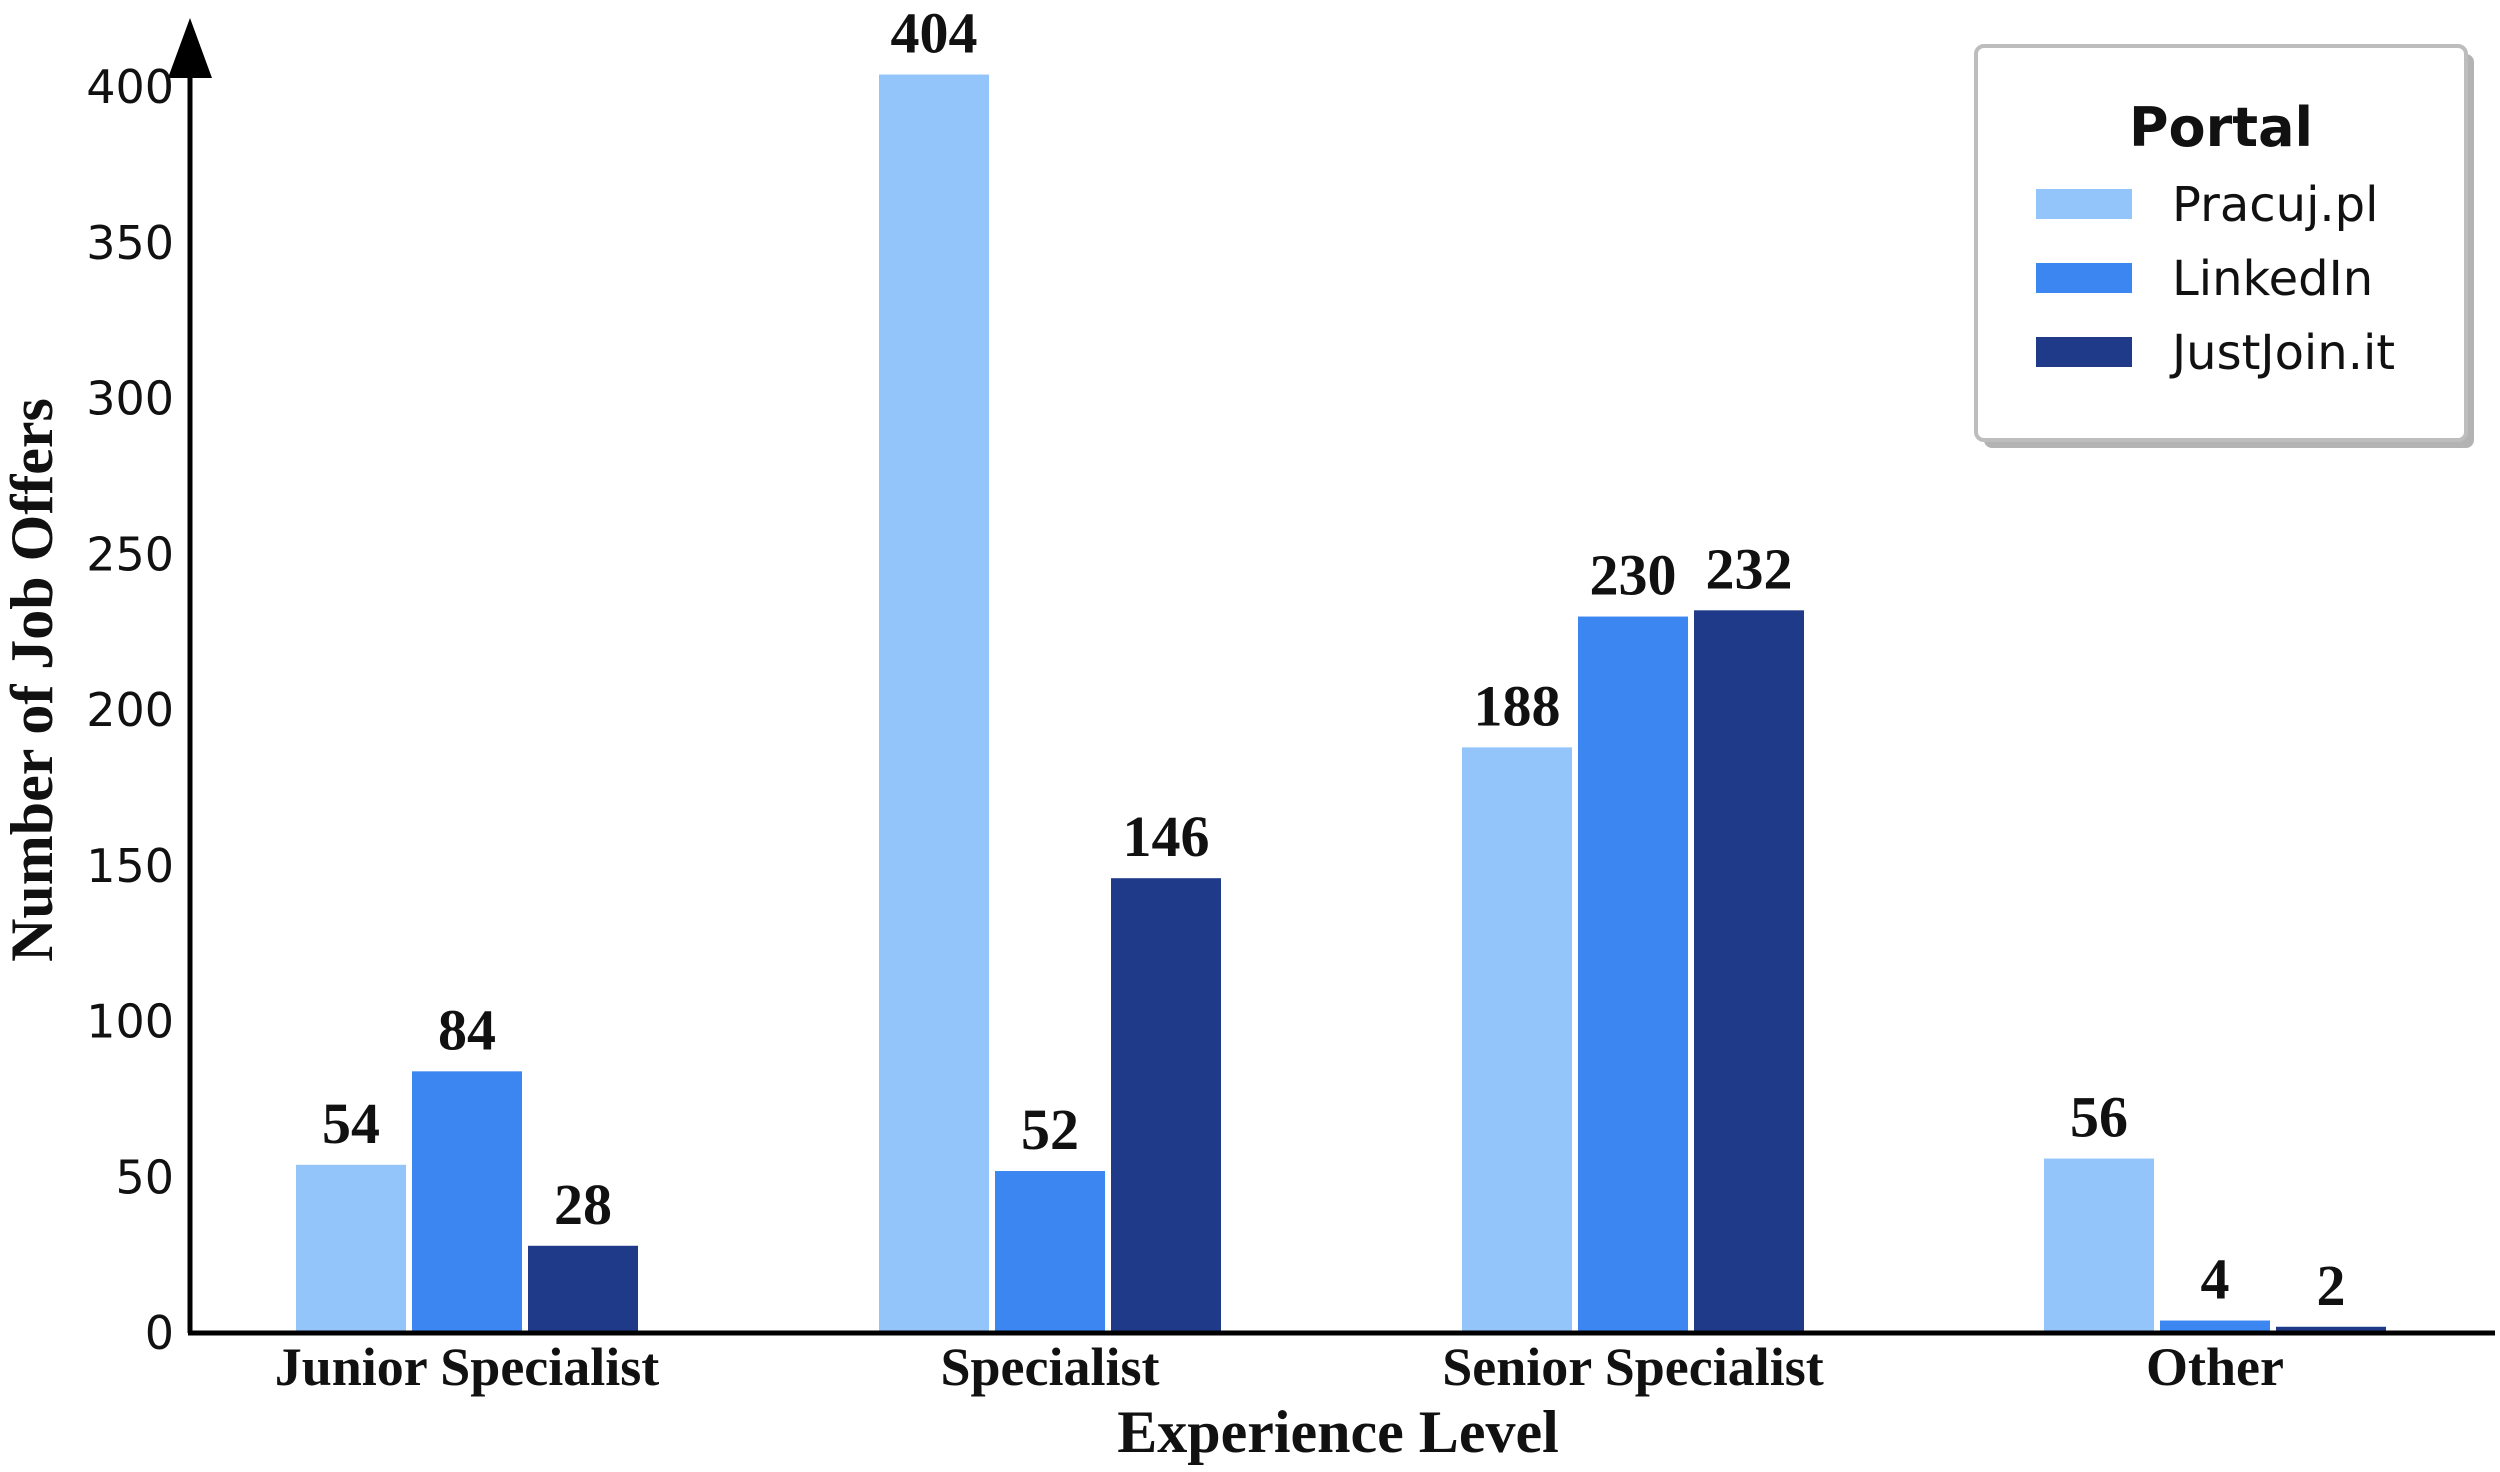 The height and width of the screenshot is (1472, 2500). Describe the element at coordinates (190, 48) in the screenshot. I see `y-axis-arrow-icon` at that location.